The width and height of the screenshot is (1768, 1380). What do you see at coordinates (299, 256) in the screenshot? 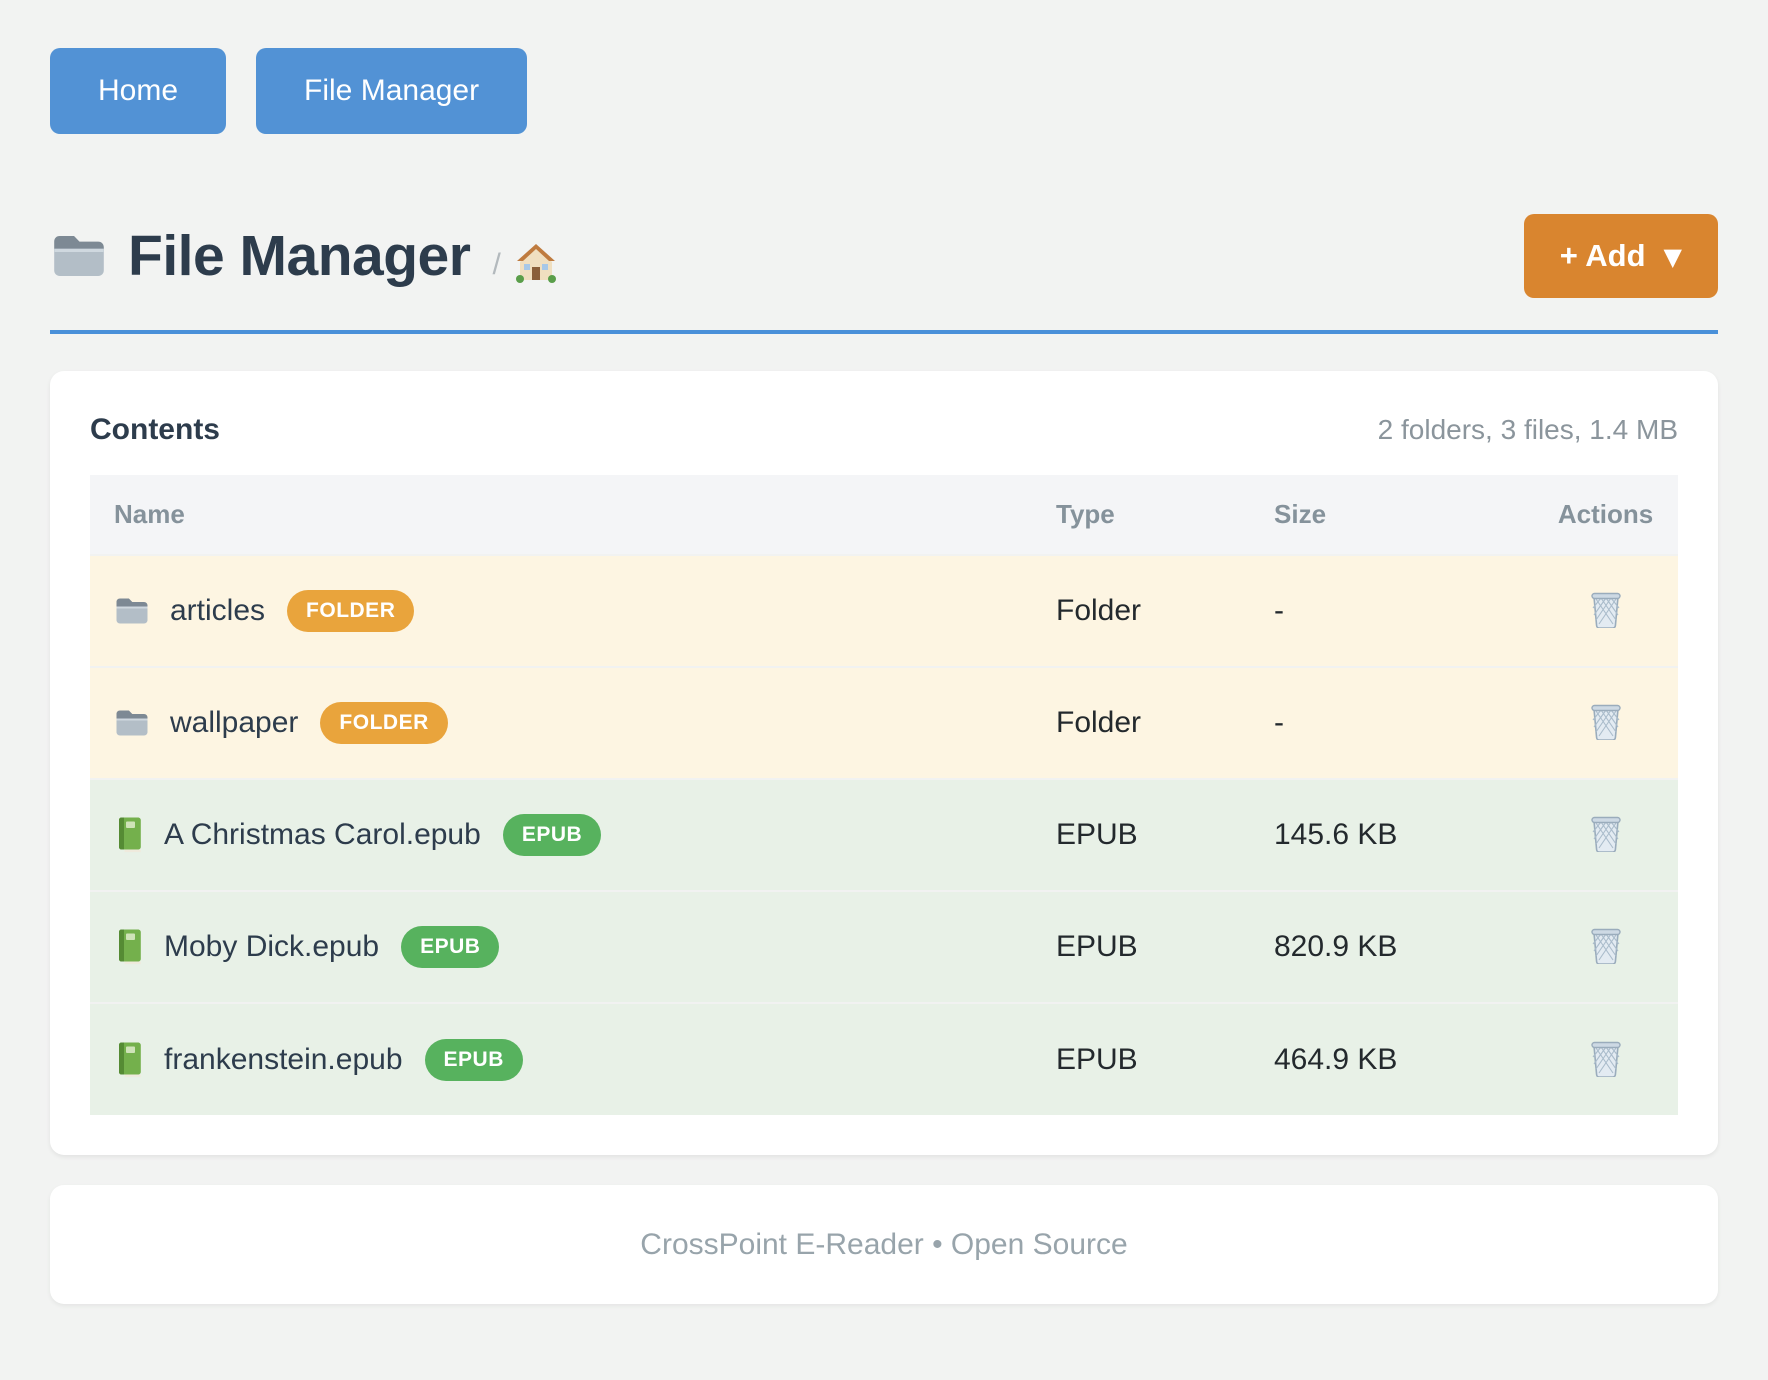
I see `page-title: File Manager` at bounding box center [299, 256].